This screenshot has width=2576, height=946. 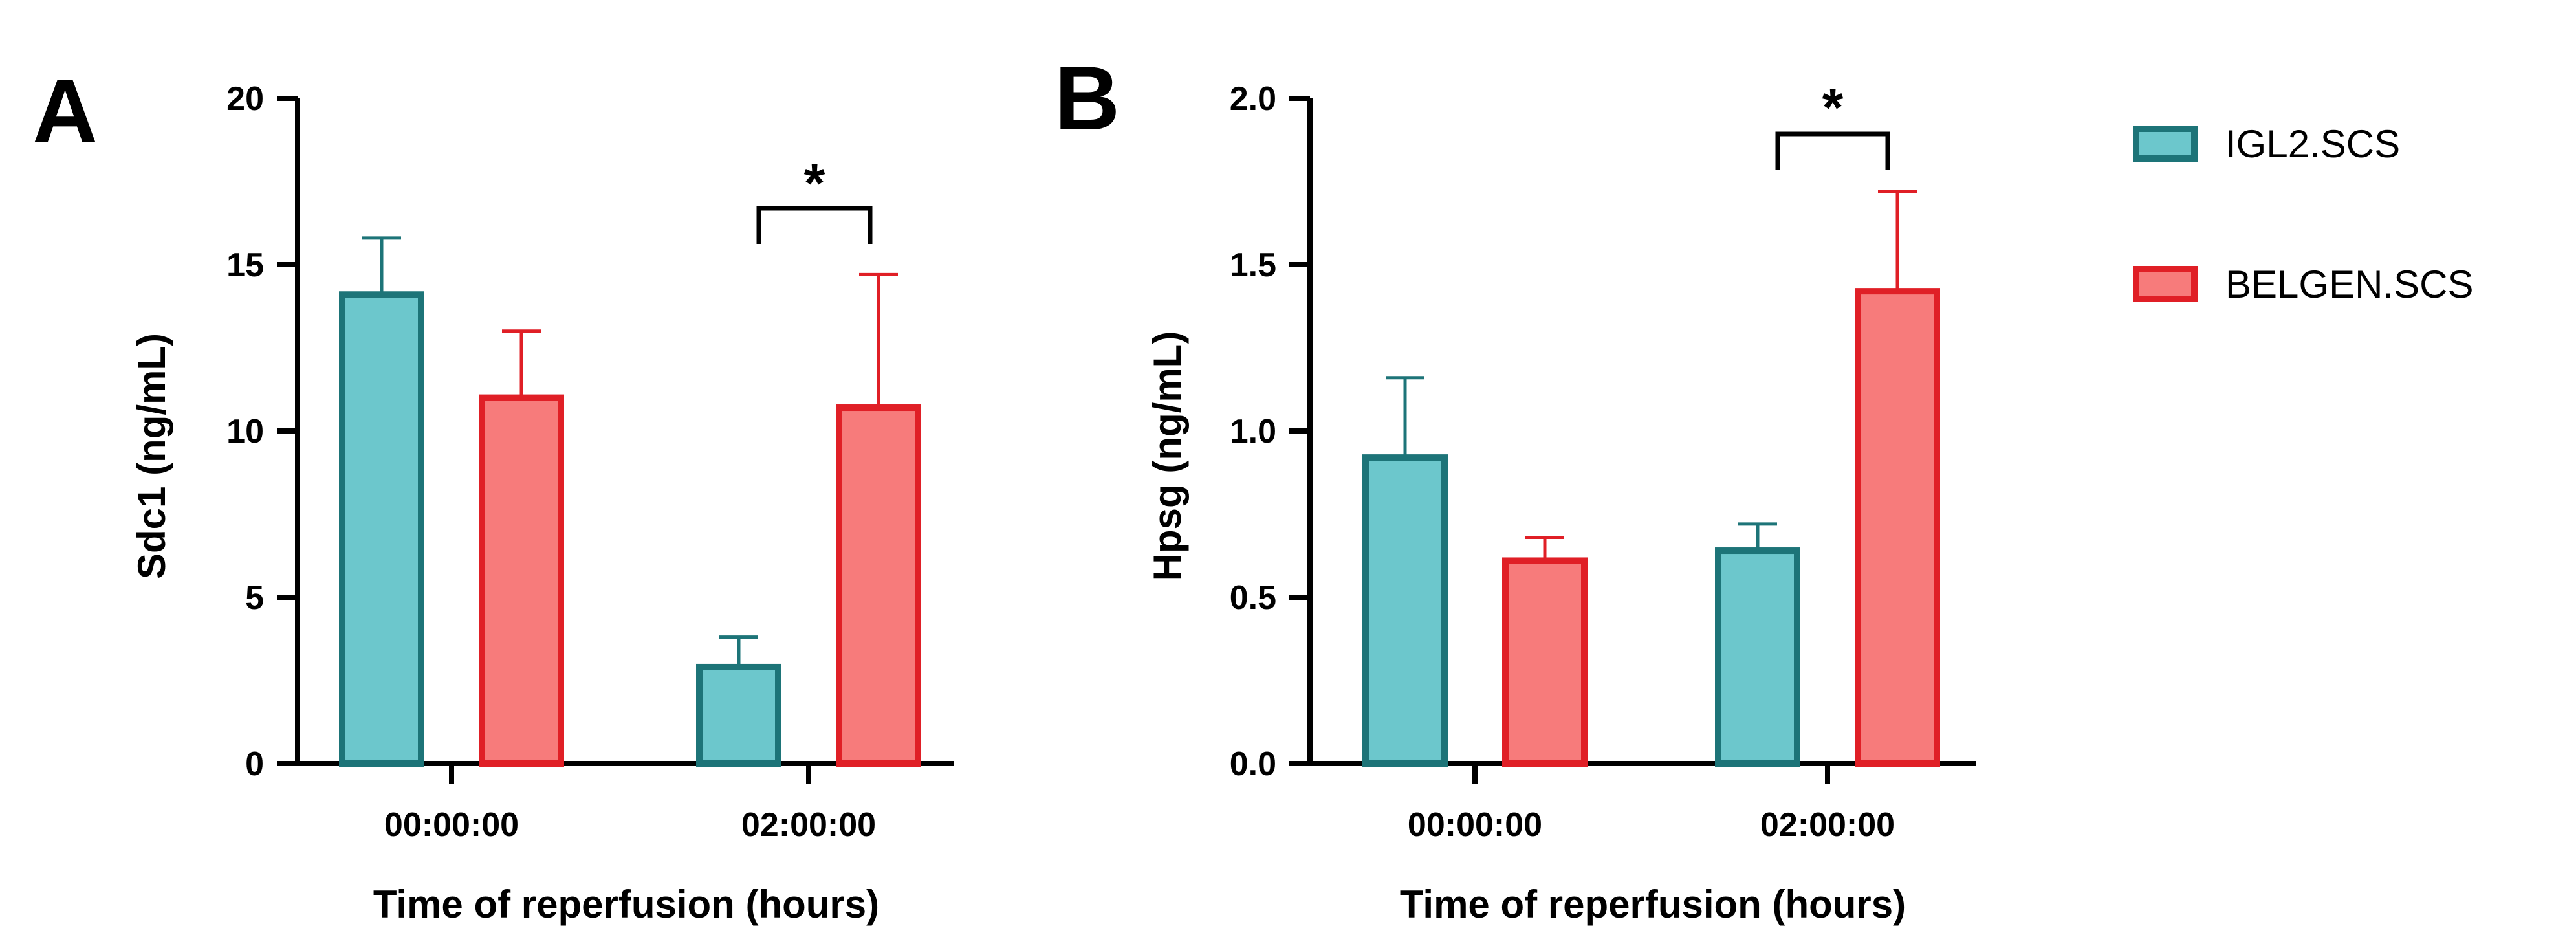 What do you see at coordinates (630, 501) in the screenshot?
I see `panel-a-bars` at bounding box center [630, 501].